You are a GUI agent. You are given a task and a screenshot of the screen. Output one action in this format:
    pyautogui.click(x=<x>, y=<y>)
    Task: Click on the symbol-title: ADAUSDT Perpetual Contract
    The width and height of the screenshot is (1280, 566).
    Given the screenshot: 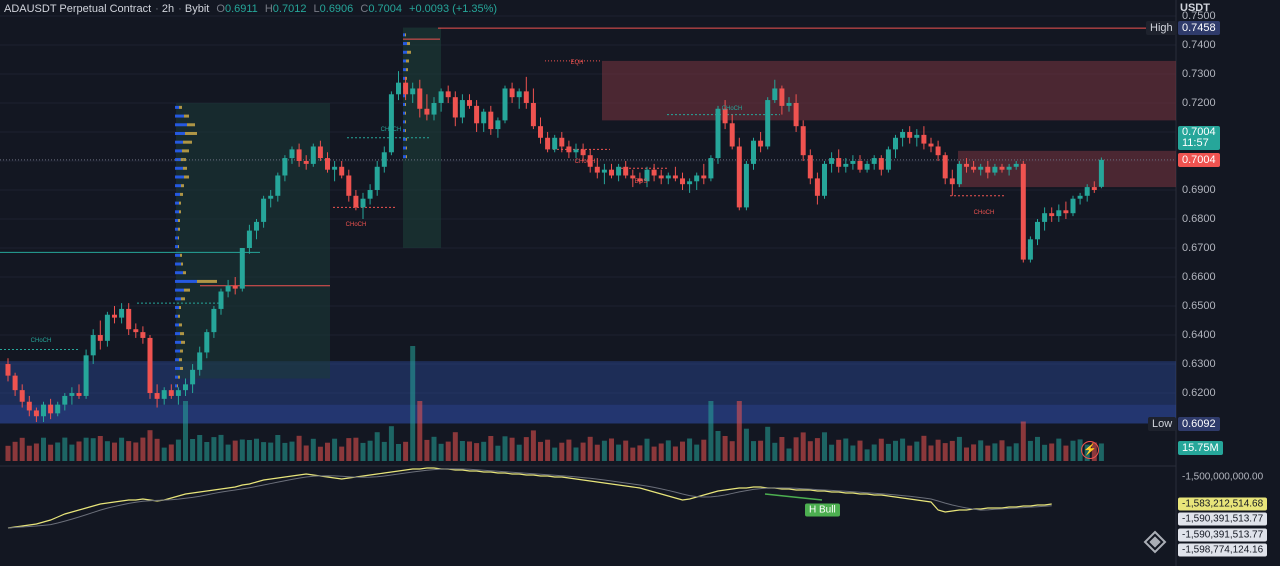 What is the action you would take?
    pyautogui.click(x=78, y=9)
    